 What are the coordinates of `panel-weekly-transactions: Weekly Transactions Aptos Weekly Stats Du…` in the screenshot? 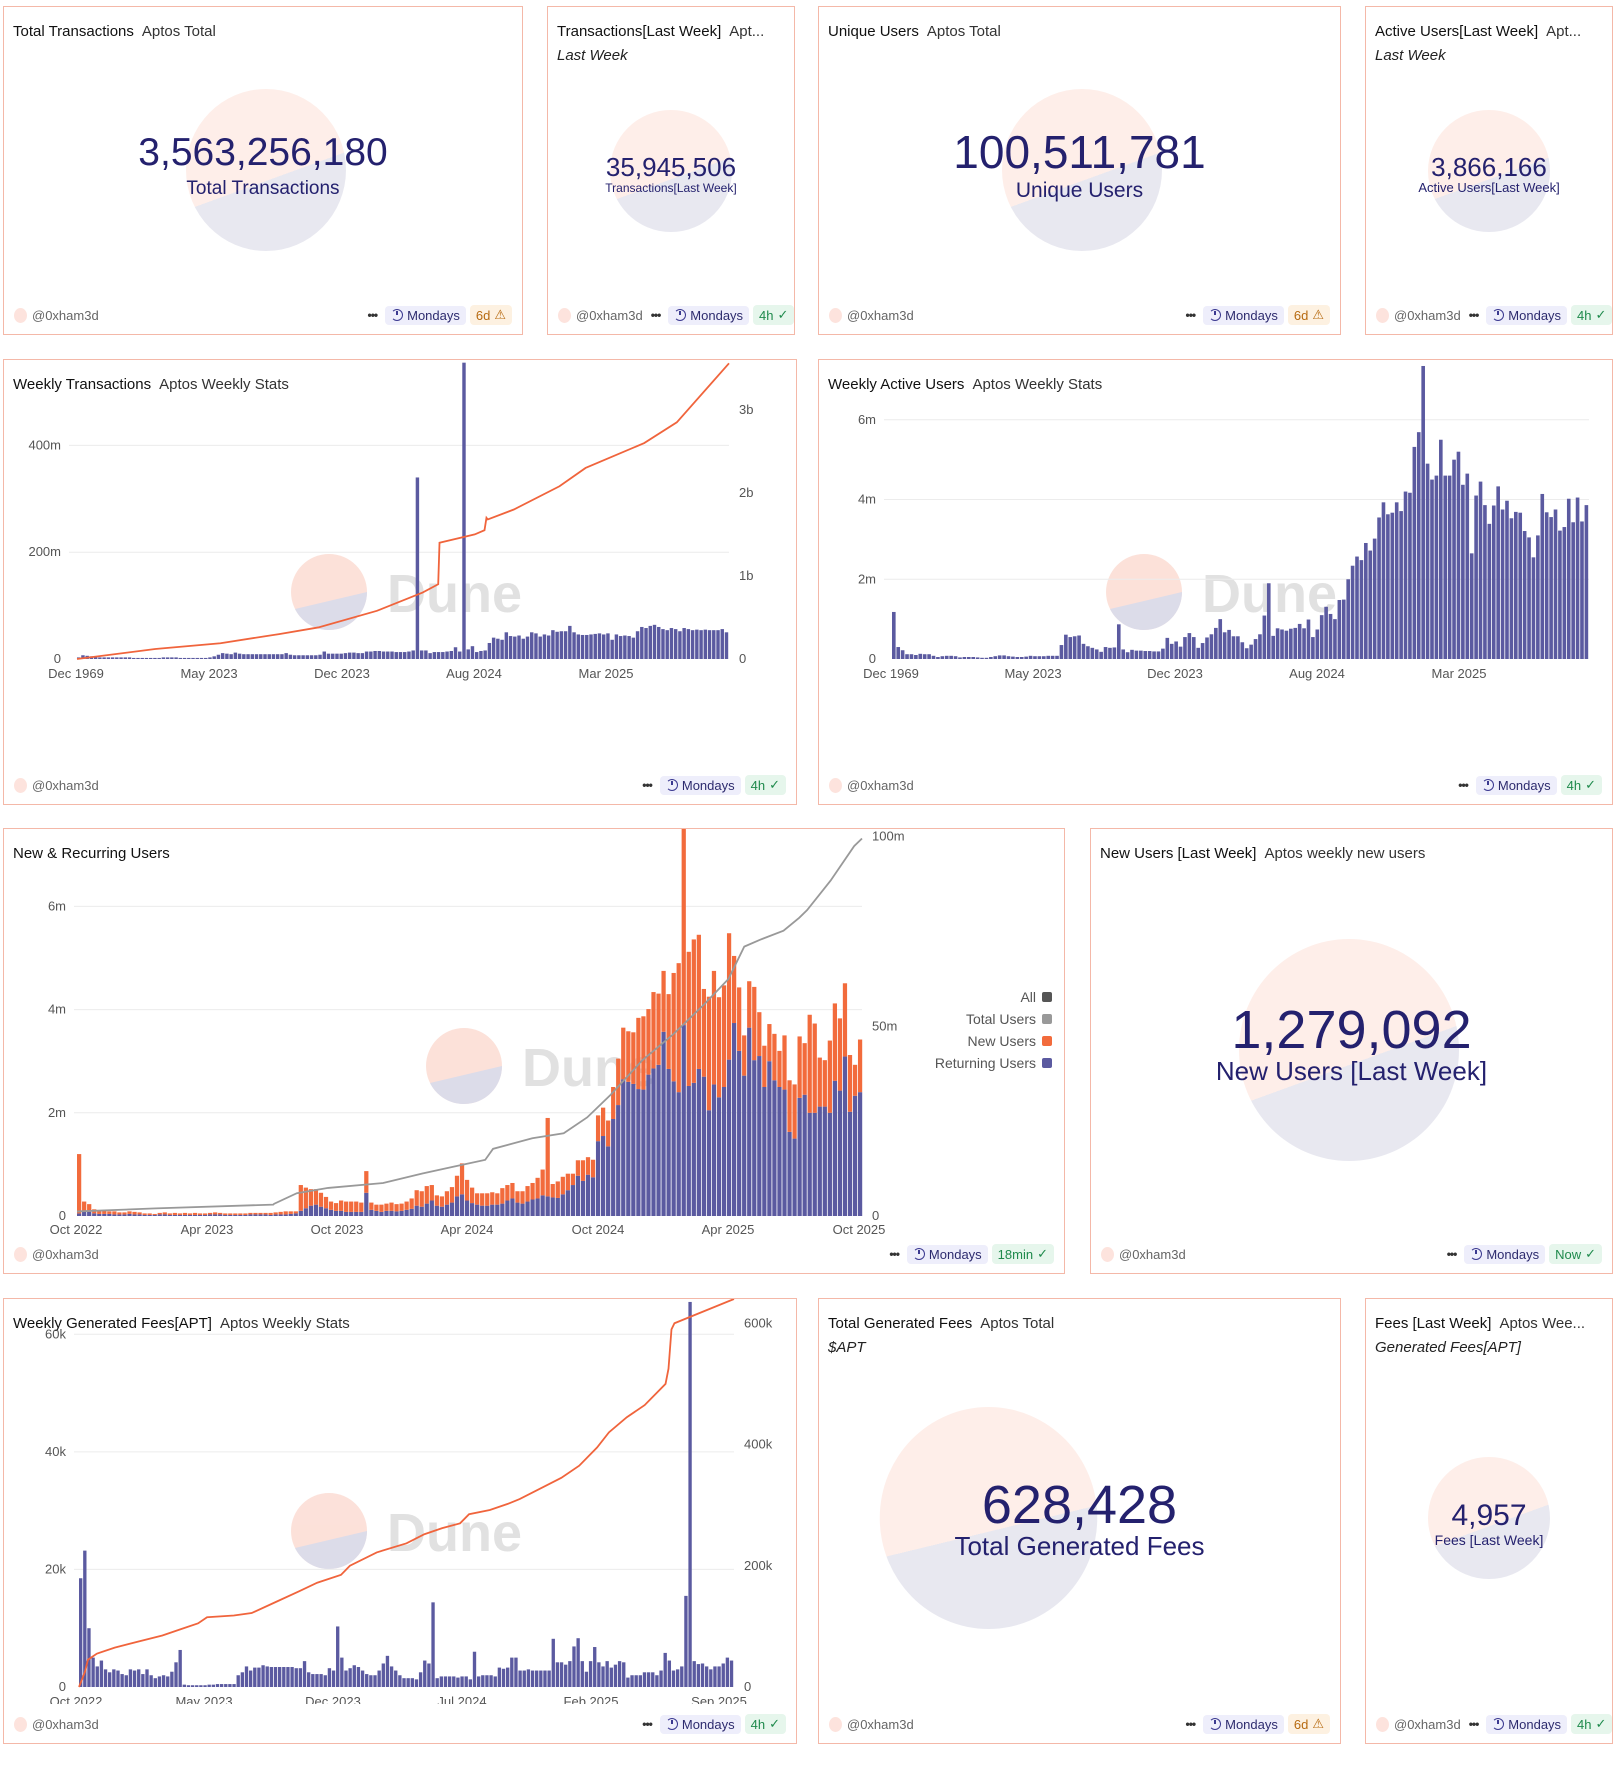 It's located at (400, 582).